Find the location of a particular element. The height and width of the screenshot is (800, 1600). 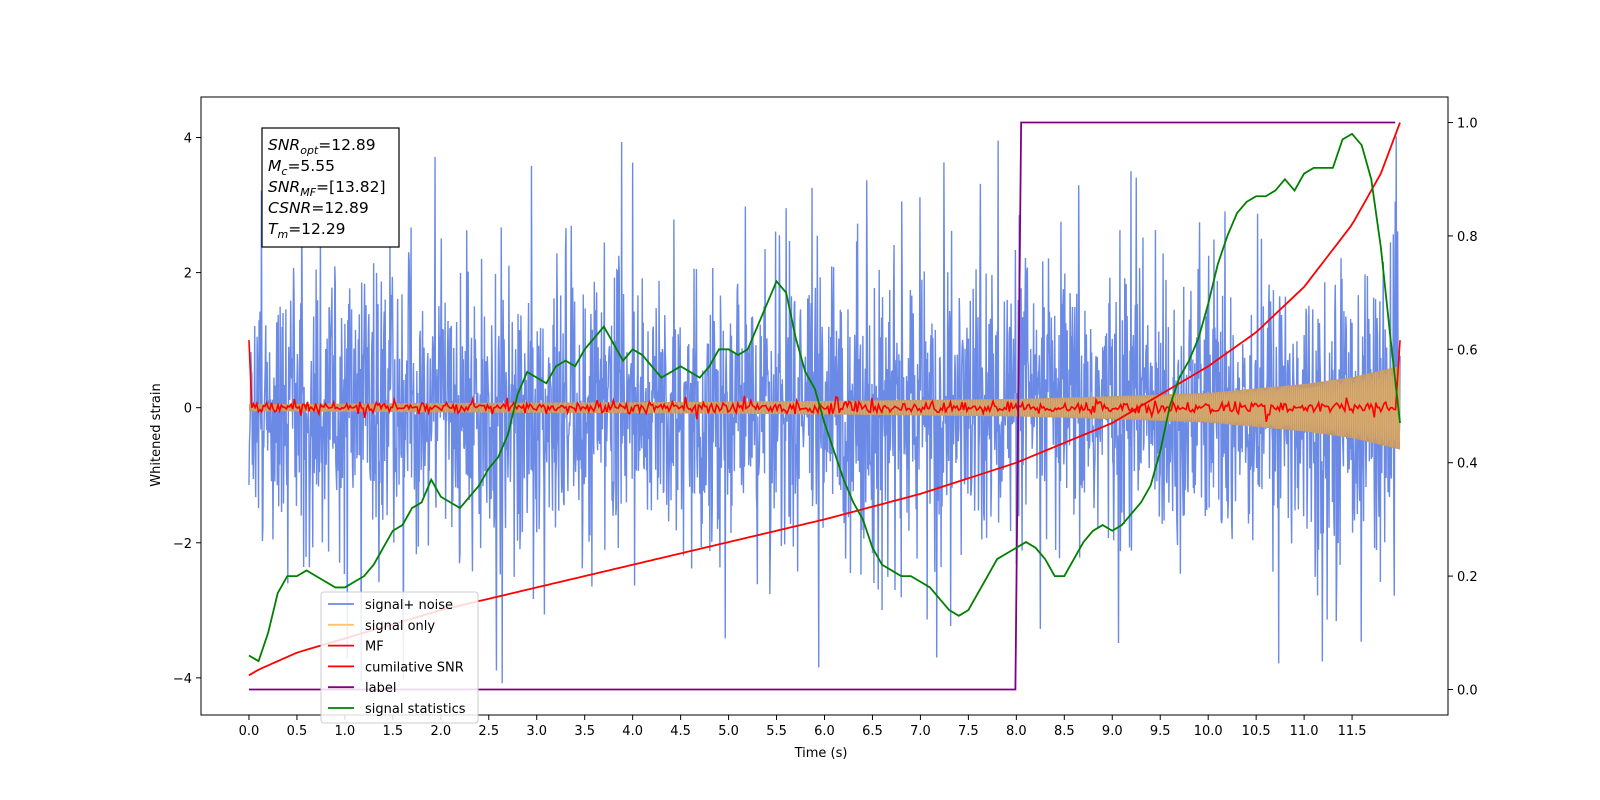

x-tick-label: 0.0 is located at coordinates (249, 731).